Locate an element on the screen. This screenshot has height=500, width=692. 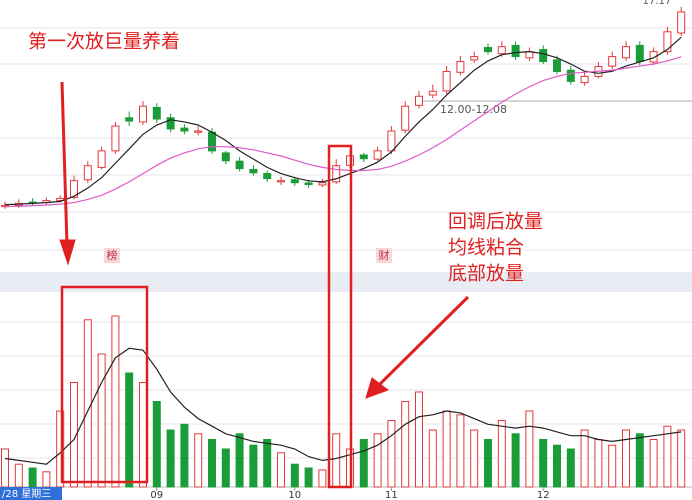
x-tick-label: 11 is located at coordinates (391, 495).